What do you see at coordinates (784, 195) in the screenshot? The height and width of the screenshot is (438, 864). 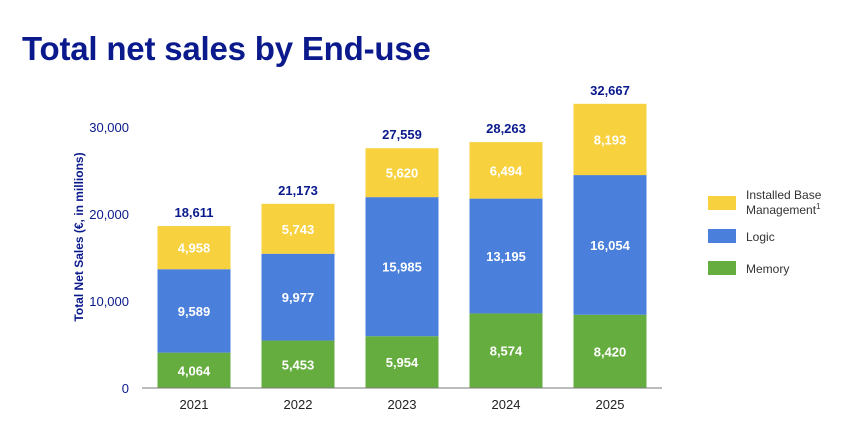 I see `legend-label: Installed Base` at bounding box center [784, 195].